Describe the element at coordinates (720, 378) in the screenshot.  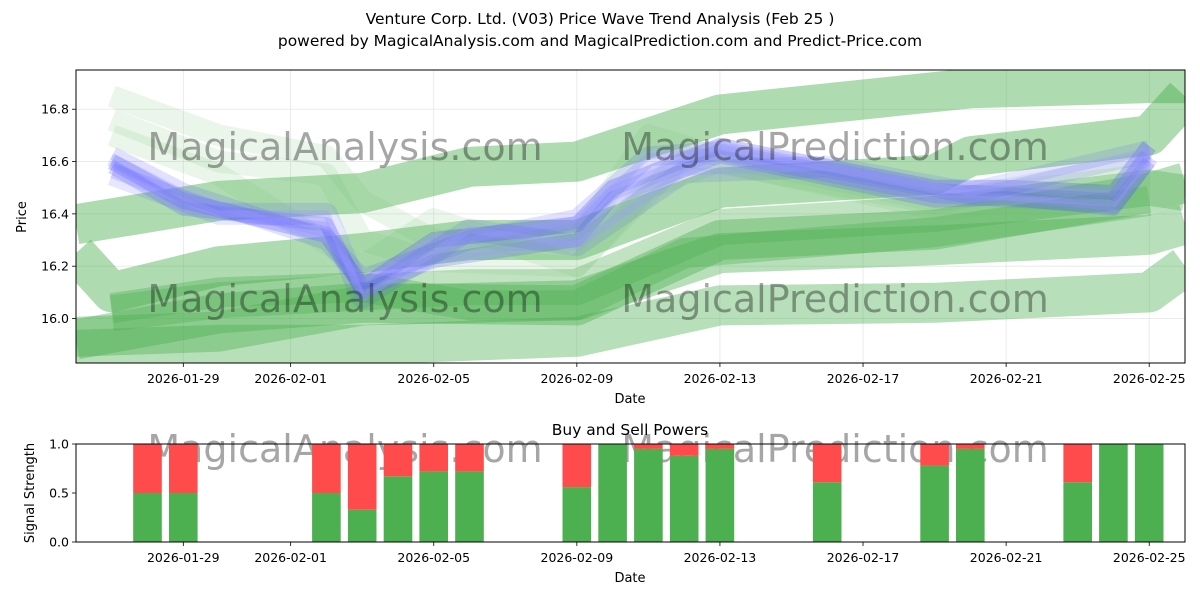
I see `price-x-tick-label: 2026-02-13` at that location.